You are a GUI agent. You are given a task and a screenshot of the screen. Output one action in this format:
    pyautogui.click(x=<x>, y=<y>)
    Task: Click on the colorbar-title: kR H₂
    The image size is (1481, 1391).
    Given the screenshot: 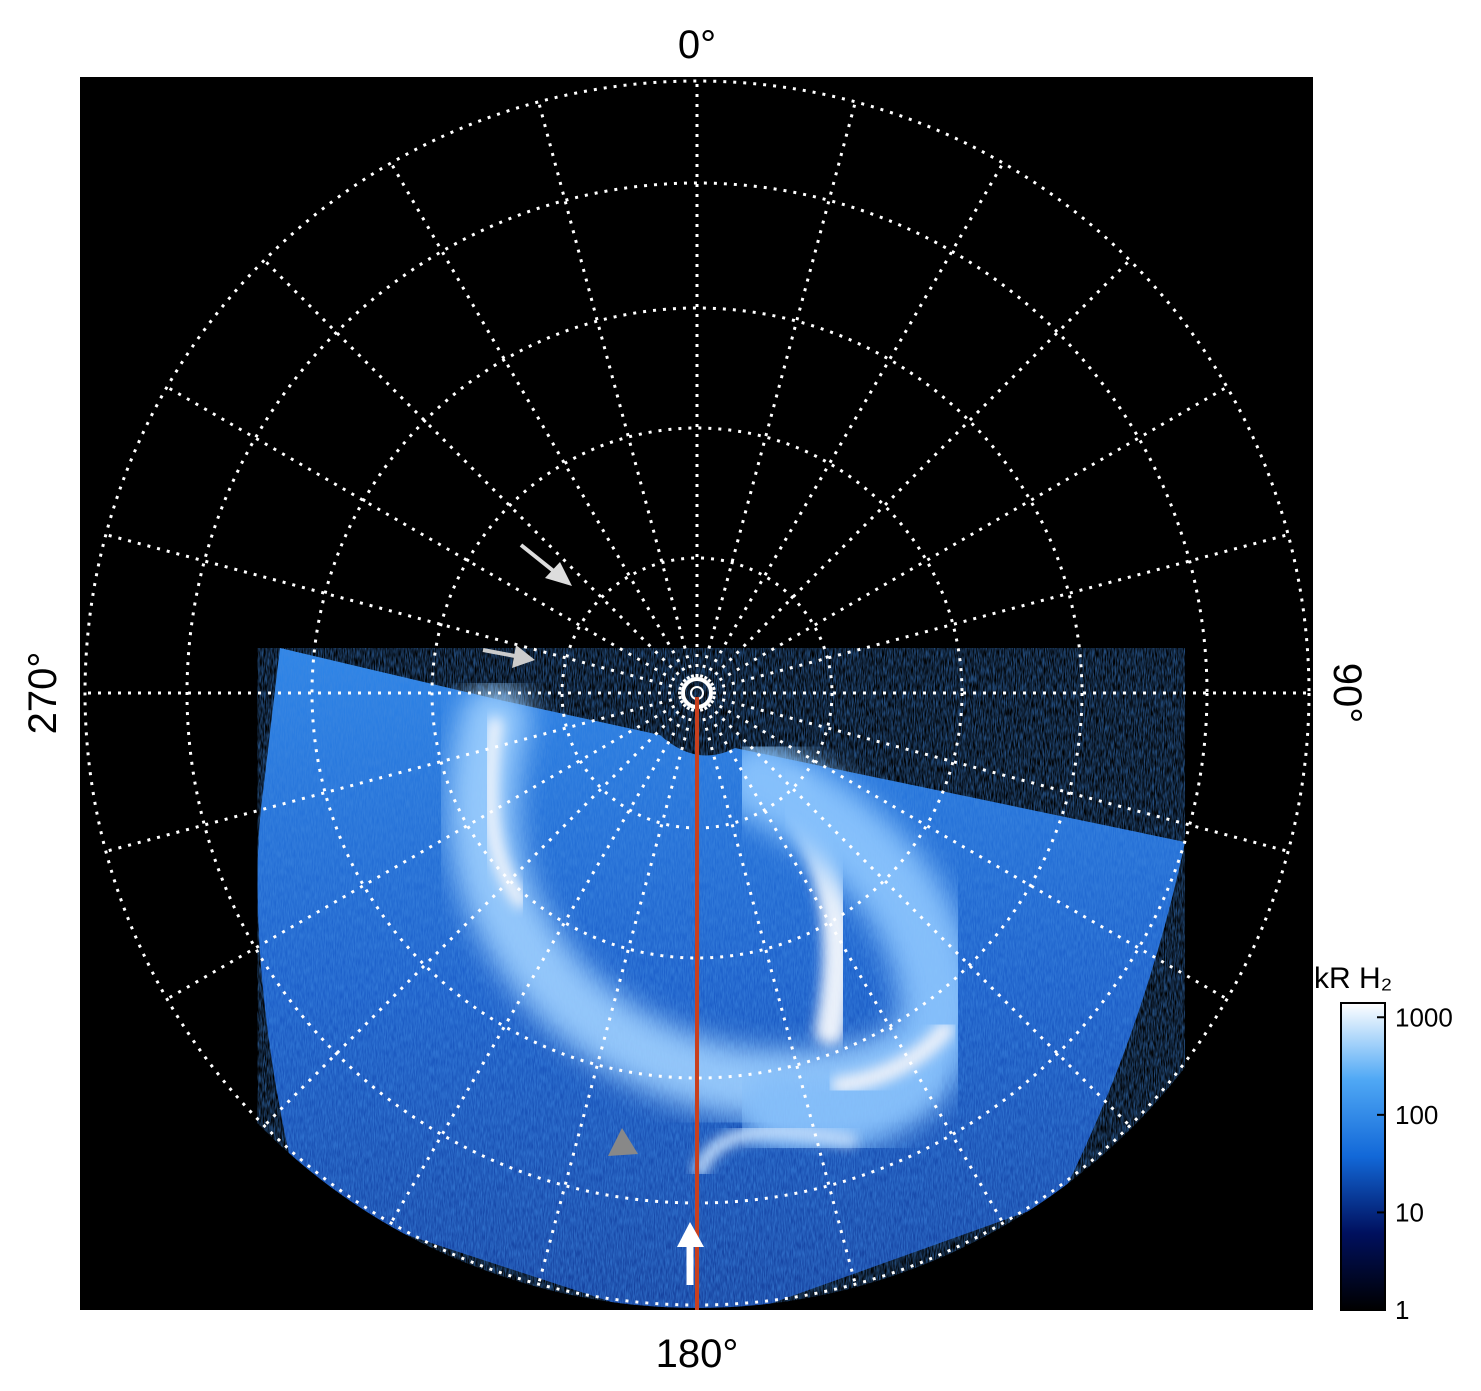 What is the action you would take?
    pyautogui.click(x=1353, y=978)
    